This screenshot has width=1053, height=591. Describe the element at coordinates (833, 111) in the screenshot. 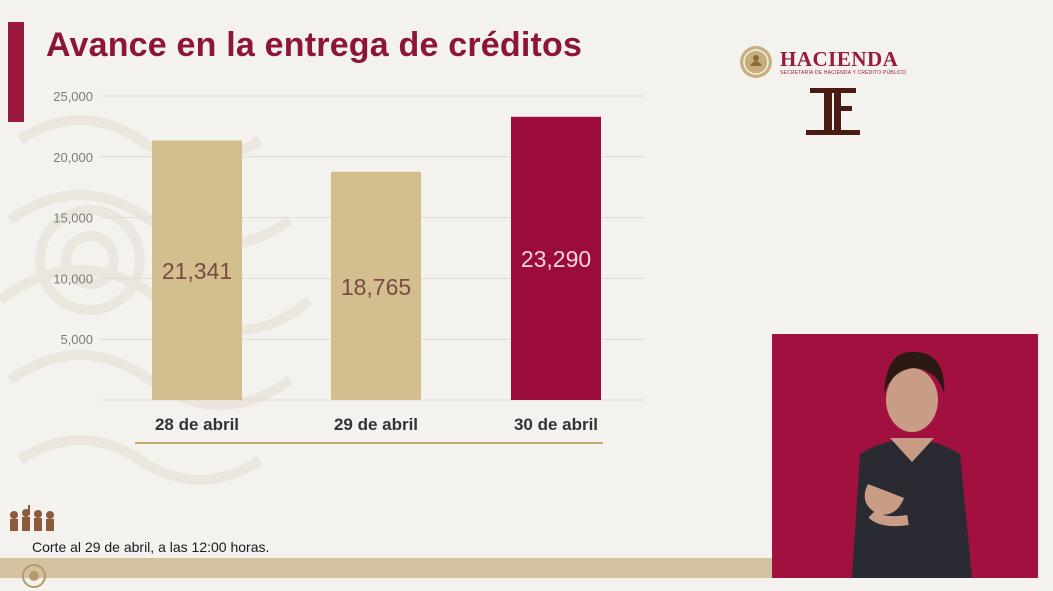

I see `tribunal-tf-icon` at that location.